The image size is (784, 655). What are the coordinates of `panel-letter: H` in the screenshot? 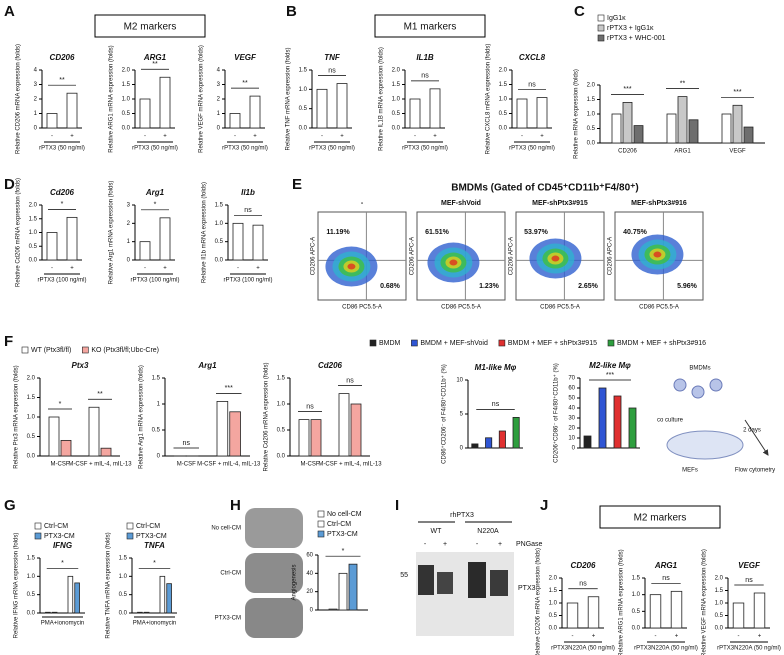 It's located at (235, 505).